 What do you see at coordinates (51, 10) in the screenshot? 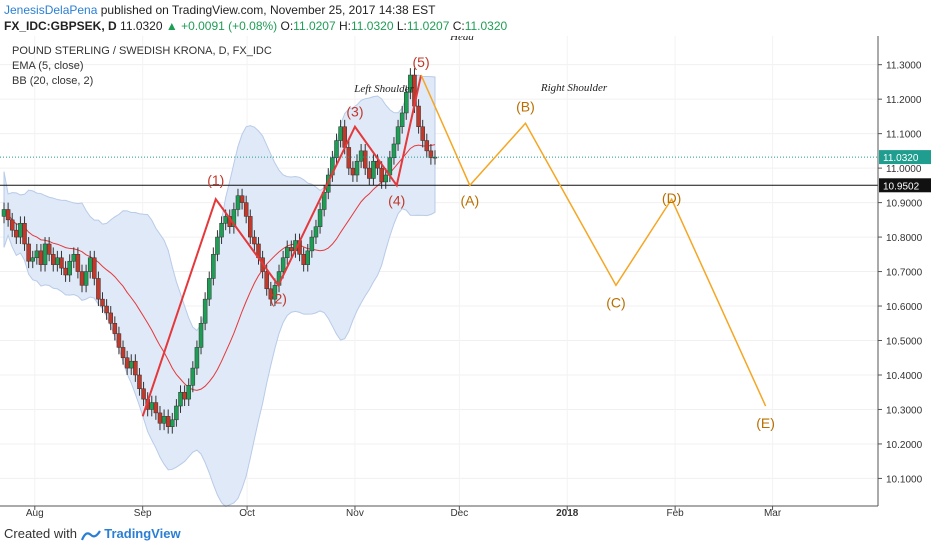
I see `author-link: JenesisDelaPena` at bounding box center [51, 10].